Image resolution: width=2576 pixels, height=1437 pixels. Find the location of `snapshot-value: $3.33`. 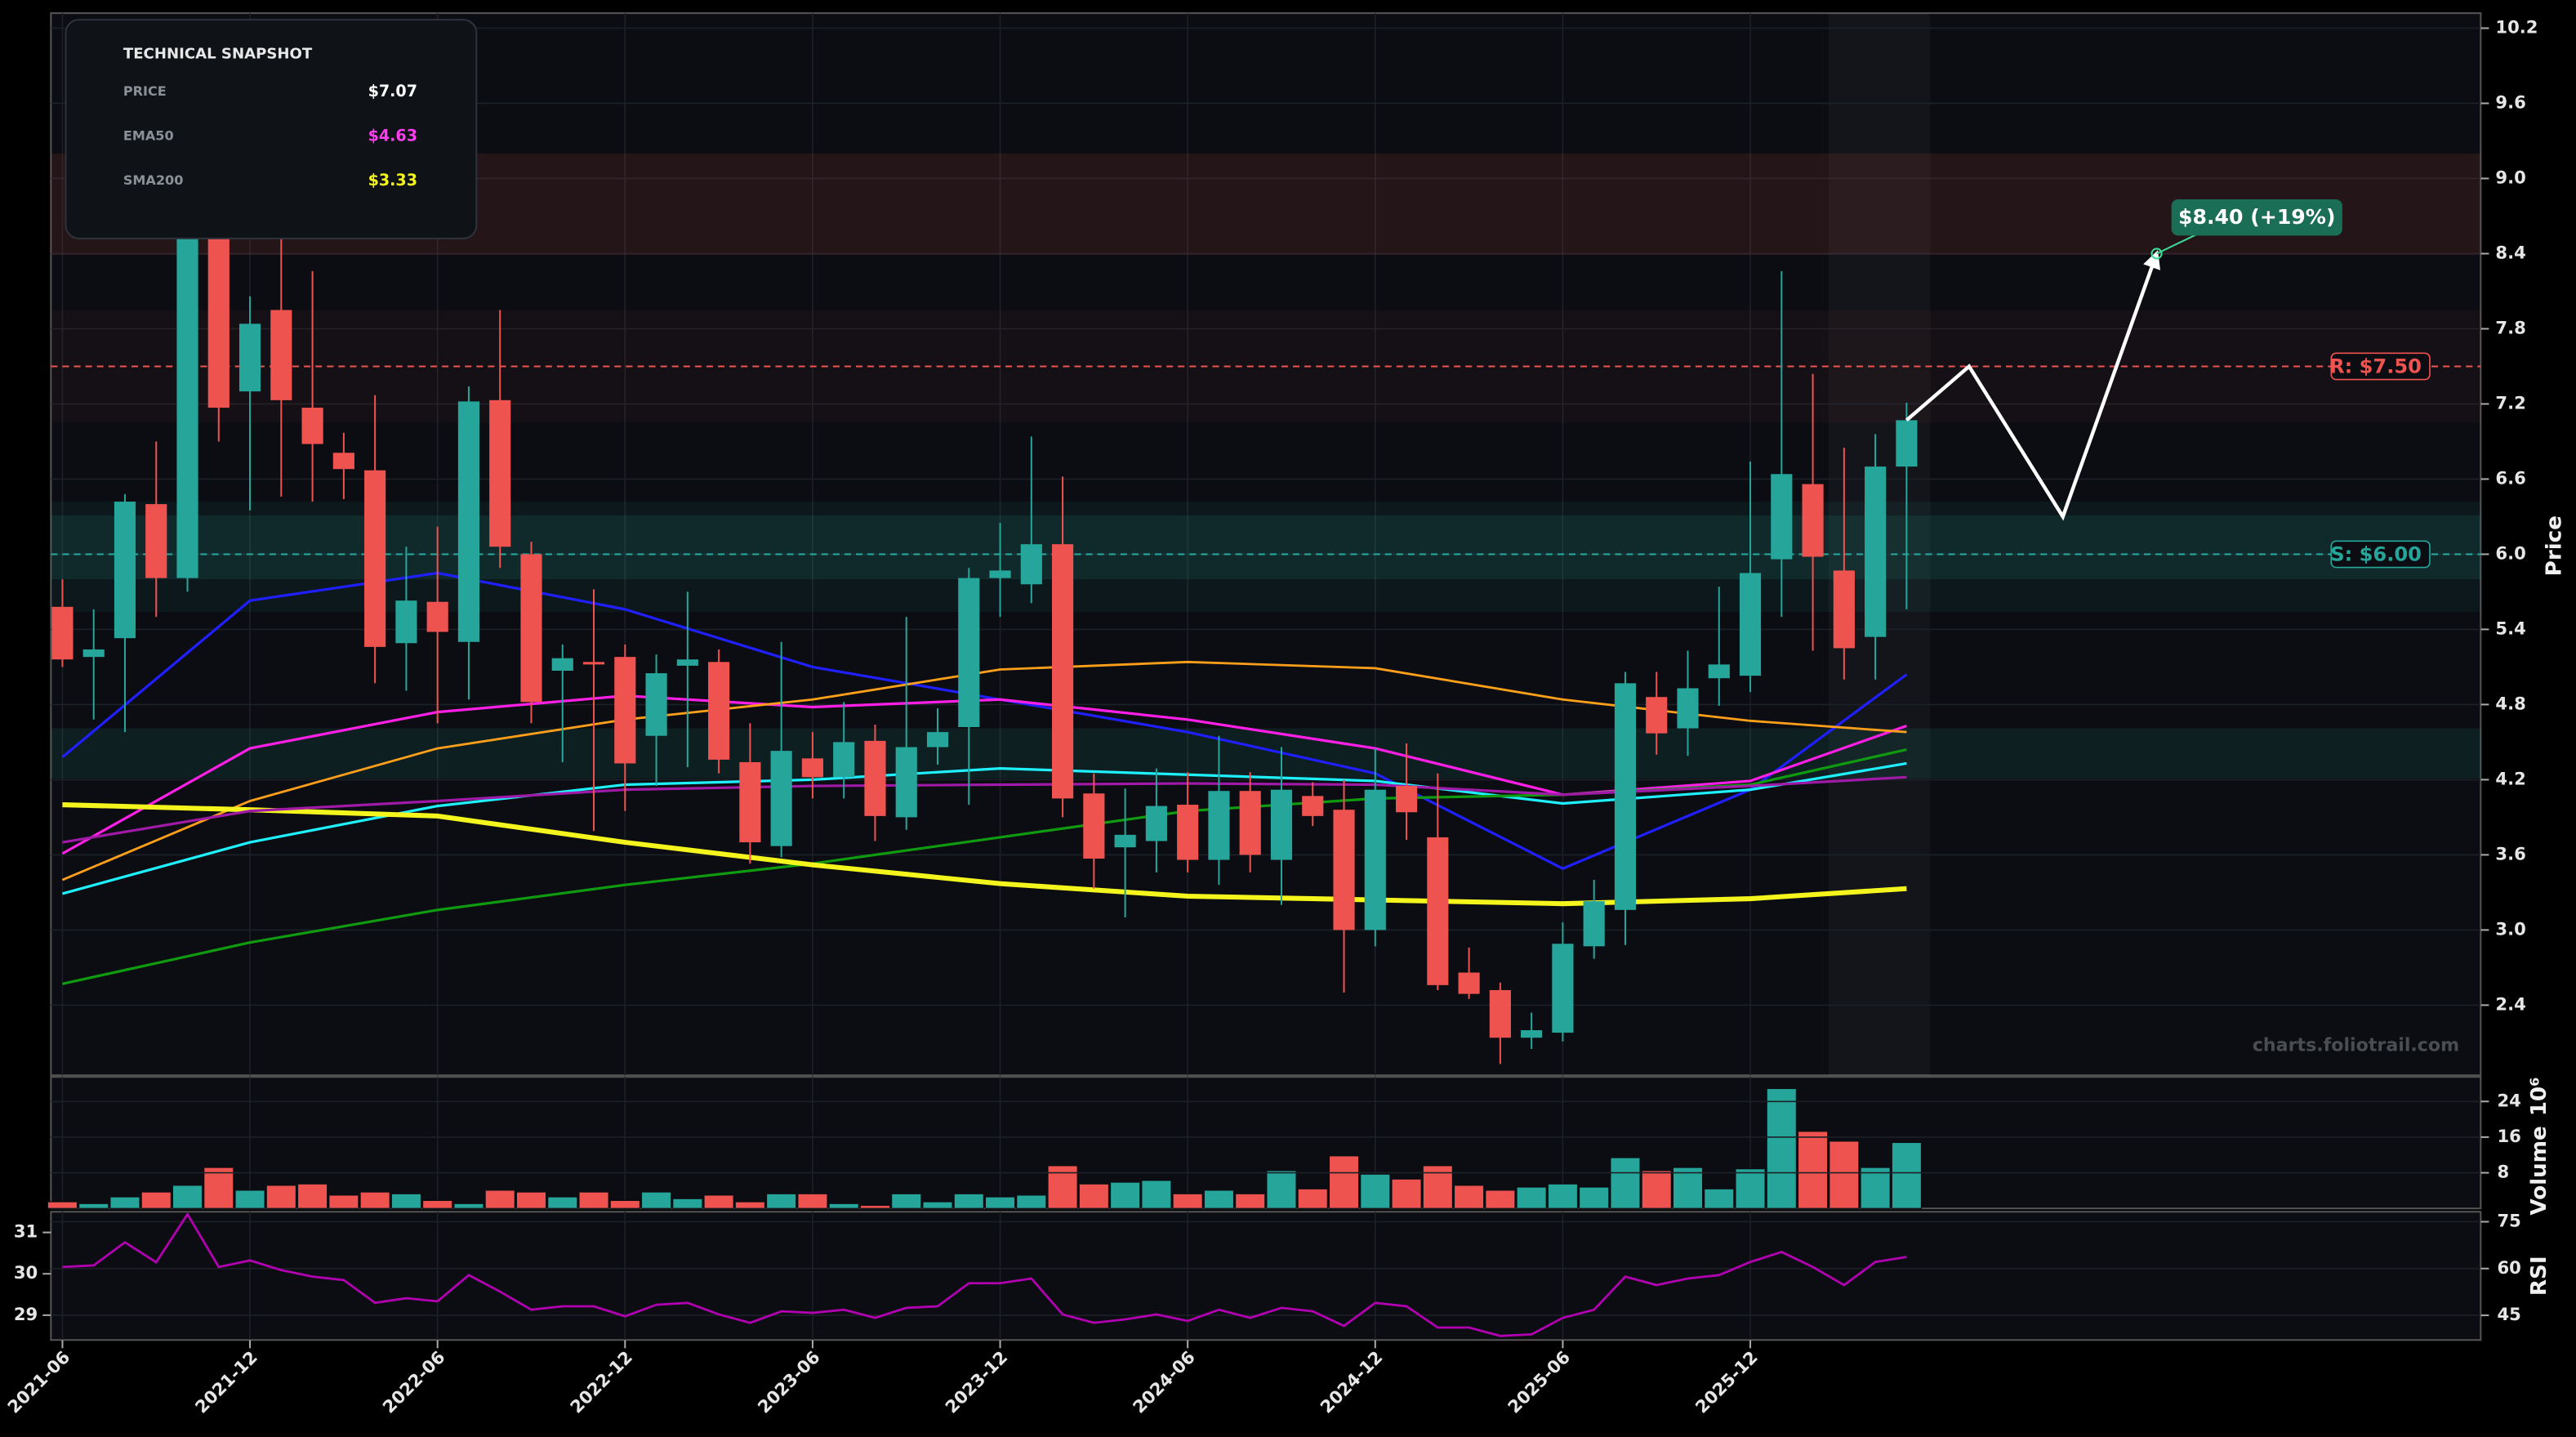

snapshot-value: $3.33 is located at coordinates (392, 180).